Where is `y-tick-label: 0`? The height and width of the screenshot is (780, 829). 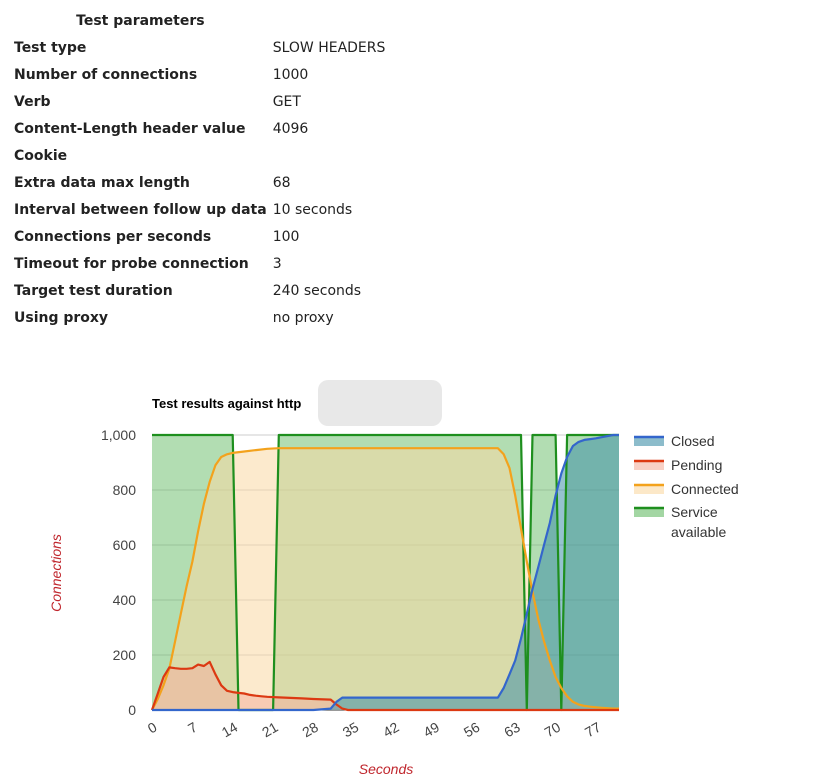
y-tick-label: 0 is located at coordinates (132, 710).